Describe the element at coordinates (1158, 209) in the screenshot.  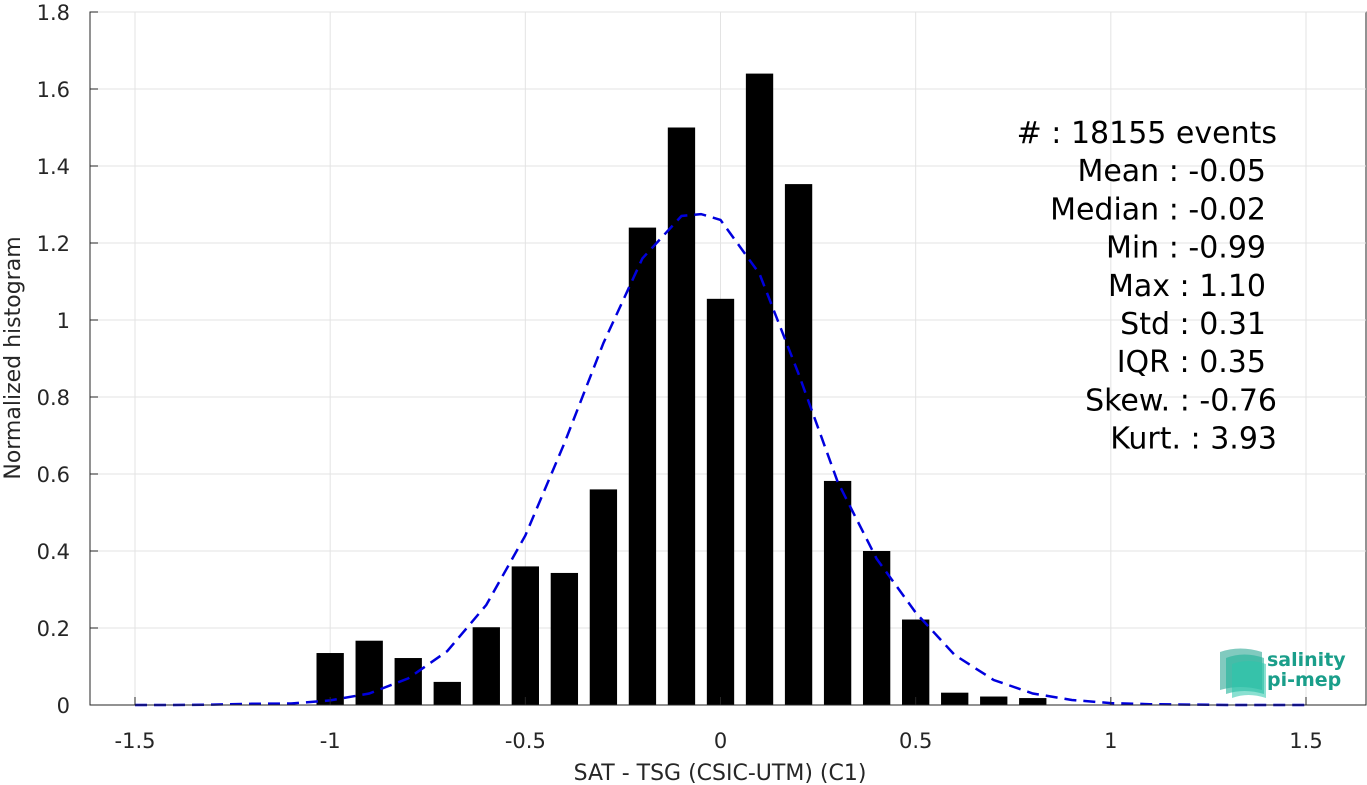
I see `stats-line: Median : -0.02` at that location.